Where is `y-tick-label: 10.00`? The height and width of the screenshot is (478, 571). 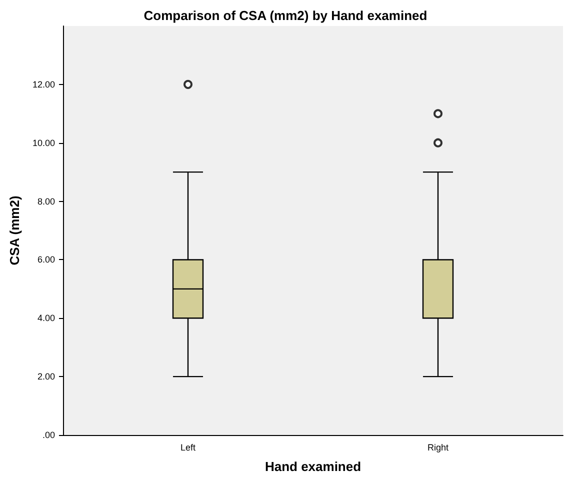 y-tick-label: 10.00 is located at coordinates (43, 143).